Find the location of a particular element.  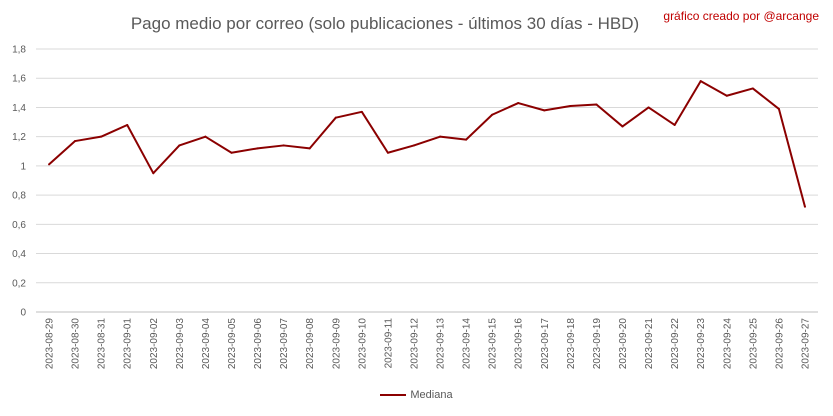

y-tick-label: 0,2 is located at coordinates (19, 283).